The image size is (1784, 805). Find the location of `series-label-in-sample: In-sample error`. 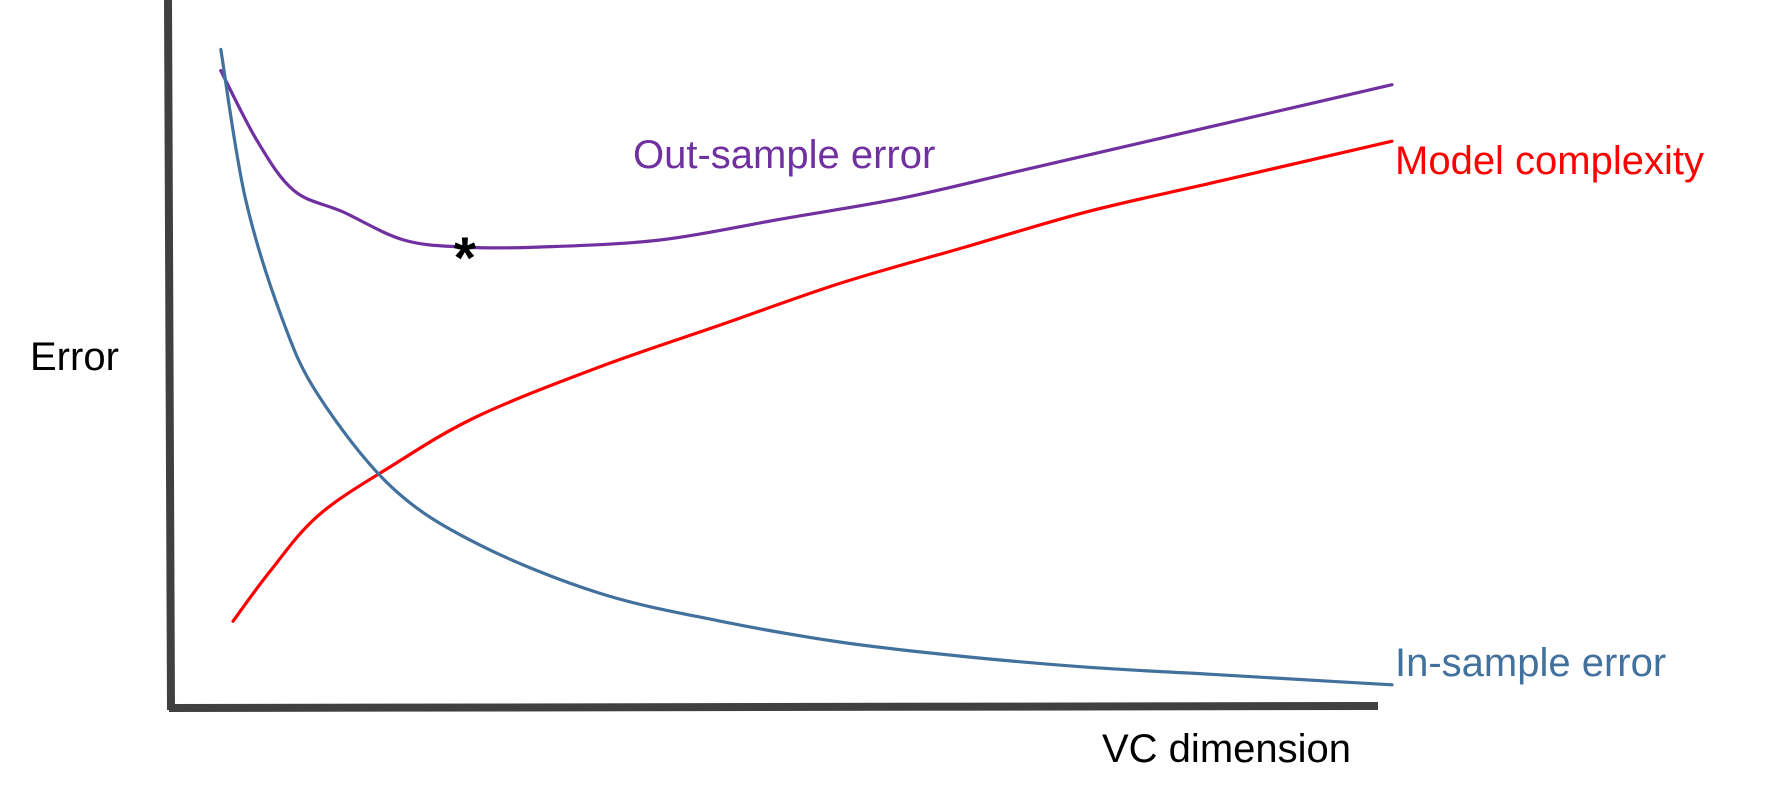

series-label-in-sample: In-sample error is located at coordinates (1530, 663).